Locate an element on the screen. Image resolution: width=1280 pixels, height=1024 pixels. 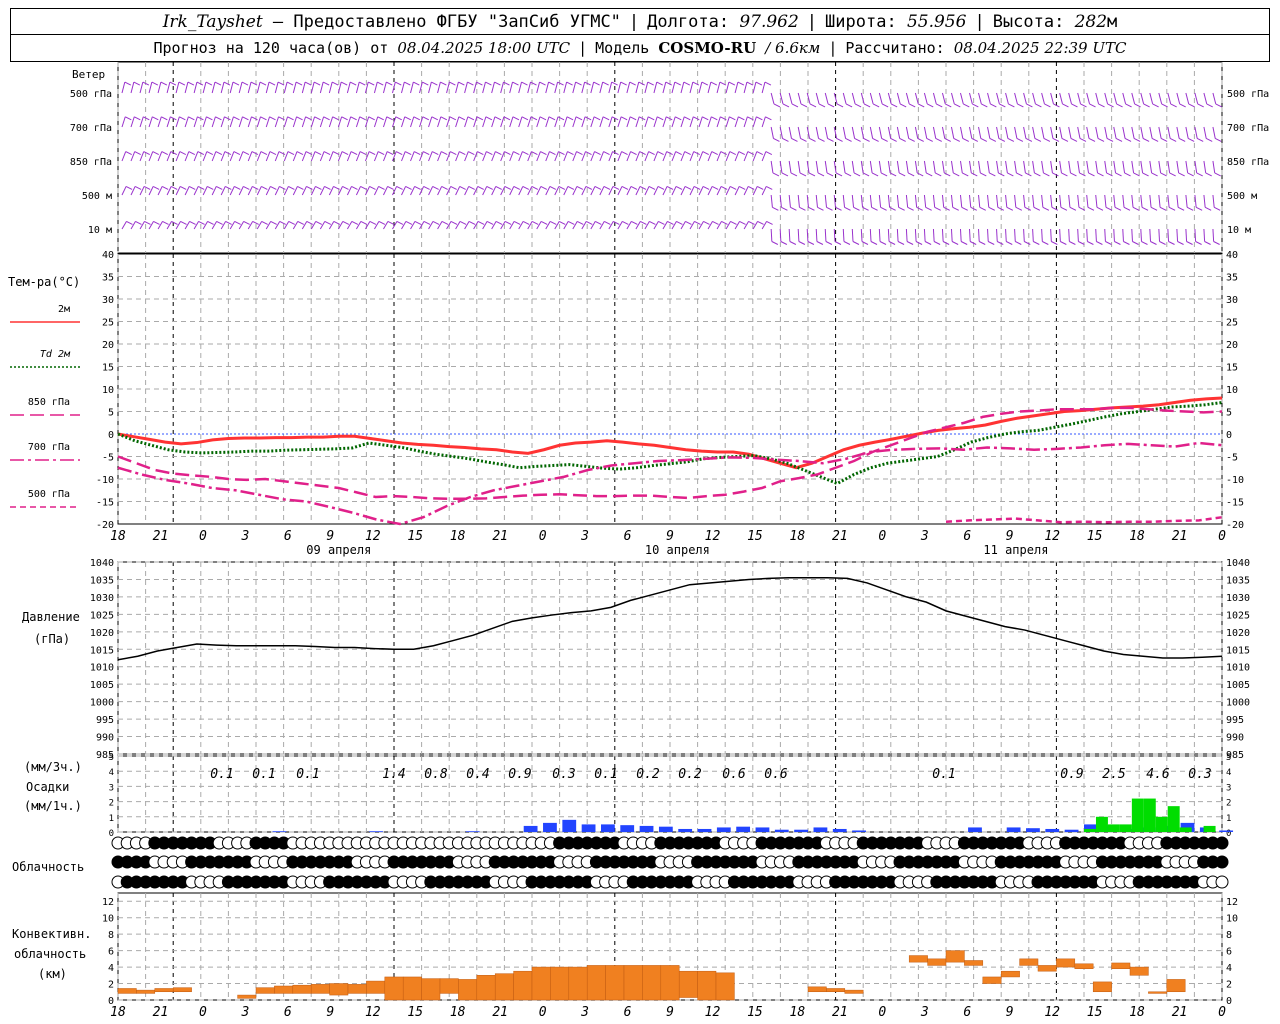
model-label: Модель is located at coordinates (622, 48).